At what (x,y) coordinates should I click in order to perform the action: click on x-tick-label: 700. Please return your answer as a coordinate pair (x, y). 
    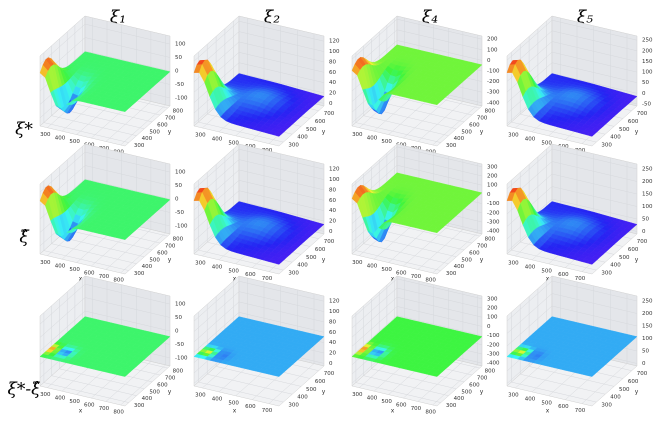
    Looking at the image, I should click on (416, 277).